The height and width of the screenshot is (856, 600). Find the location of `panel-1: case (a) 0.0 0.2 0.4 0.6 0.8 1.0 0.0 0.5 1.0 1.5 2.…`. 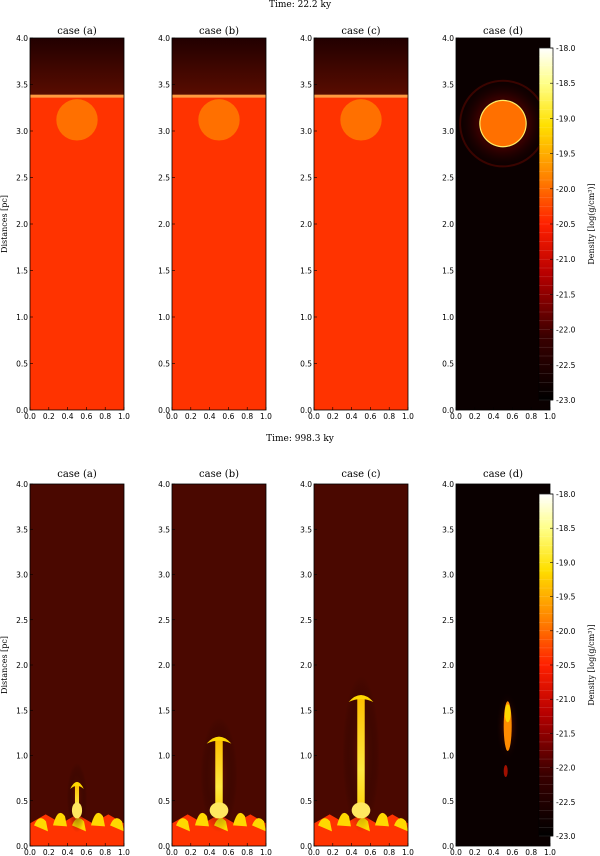

panel-1: case (a) 0.0 0.2 0.4 0.6 0.8 1.0 0.0 0.5 1.0 1.5 2.… is located at coordinates (73, 662).